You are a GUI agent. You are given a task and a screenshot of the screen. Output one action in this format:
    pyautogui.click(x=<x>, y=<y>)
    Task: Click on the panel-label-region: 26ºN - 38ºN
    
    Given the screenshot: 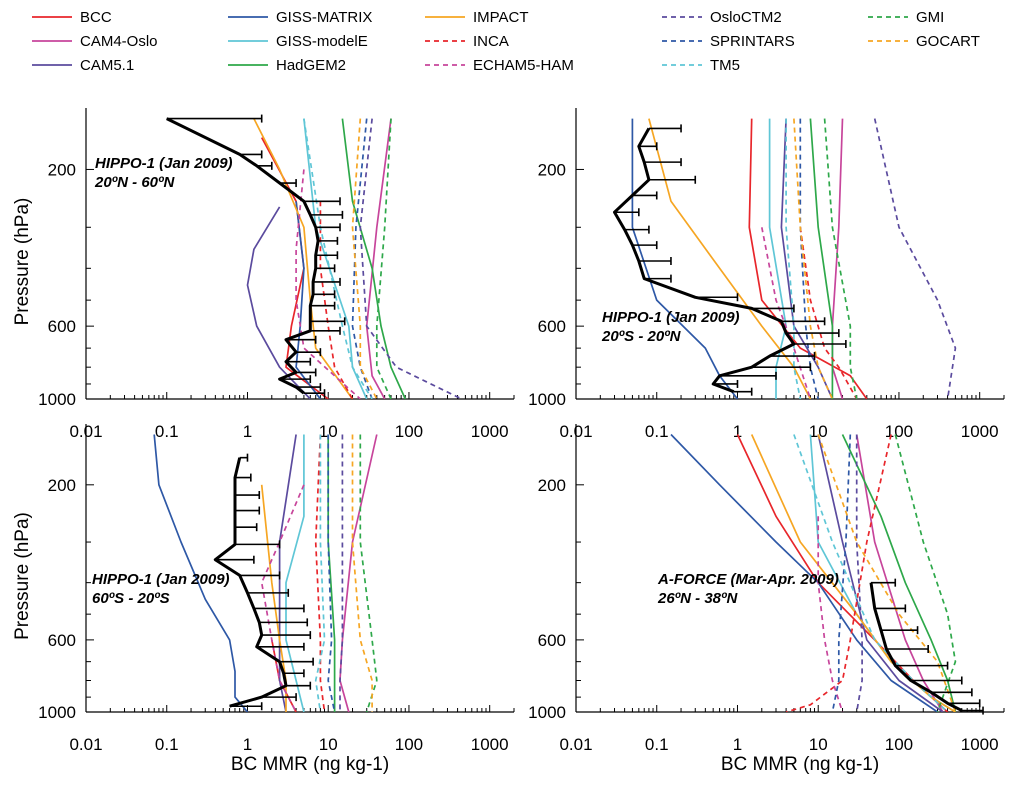 What is the action you would take?
    pyautogui.click(x=697, y=598)
    